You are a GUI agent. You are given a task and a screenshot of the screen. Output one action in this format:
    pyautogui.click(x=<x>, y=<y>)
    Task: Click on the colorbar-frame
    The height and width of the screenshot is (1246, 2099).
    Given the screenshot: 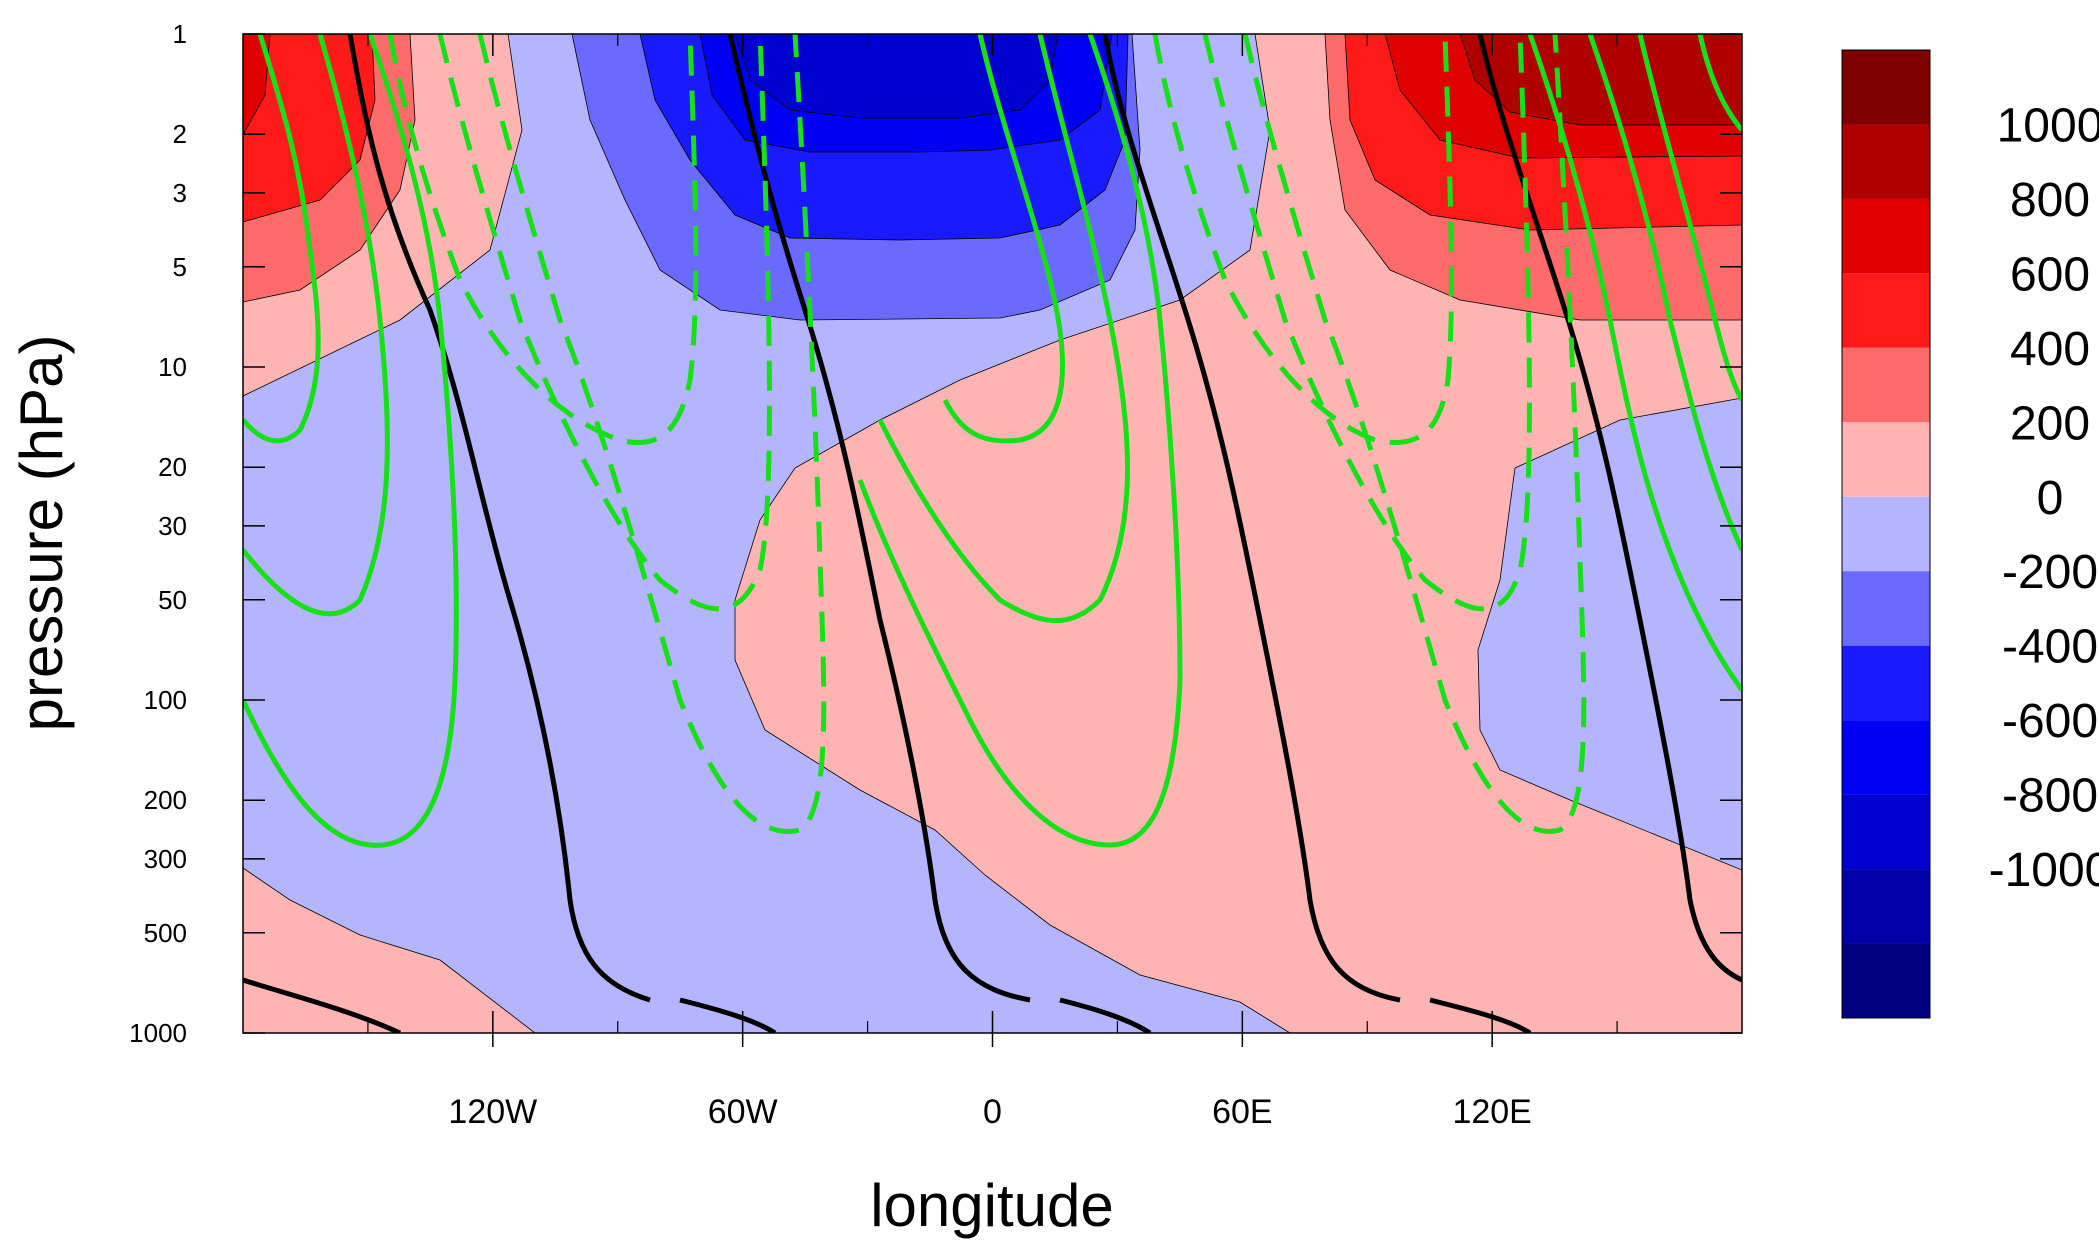 What is the action you would take?
    pyautogui.click(x=1886, y=534)
    